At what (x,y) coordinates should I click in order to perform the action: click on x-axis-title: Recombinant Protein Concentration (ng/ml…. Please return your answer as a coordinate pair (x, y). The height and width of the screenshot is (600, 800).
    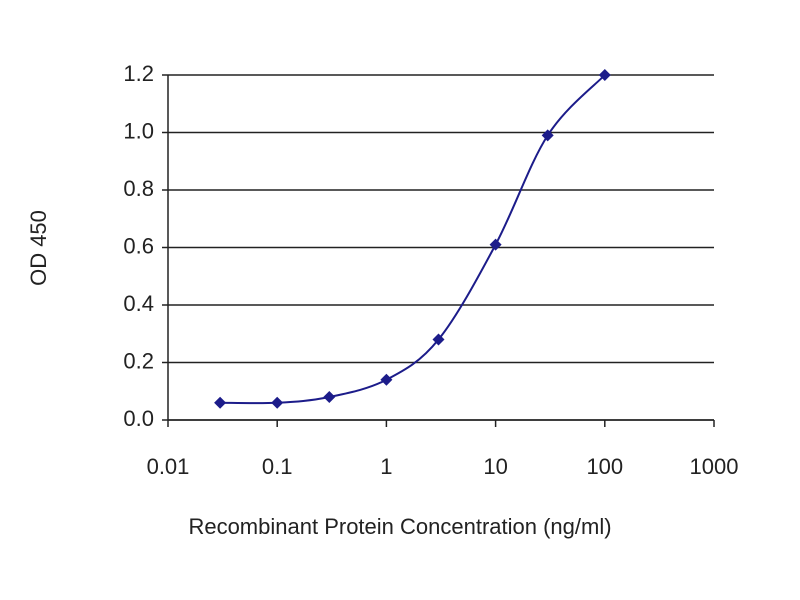
    Looking at the image, I should click on (399, 526).